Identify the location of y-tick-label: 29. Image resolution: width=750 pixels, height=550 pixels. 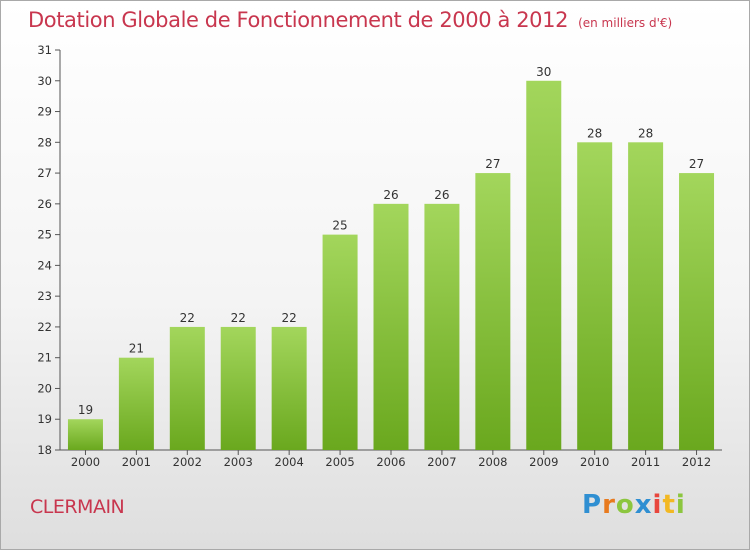
(44, 112).